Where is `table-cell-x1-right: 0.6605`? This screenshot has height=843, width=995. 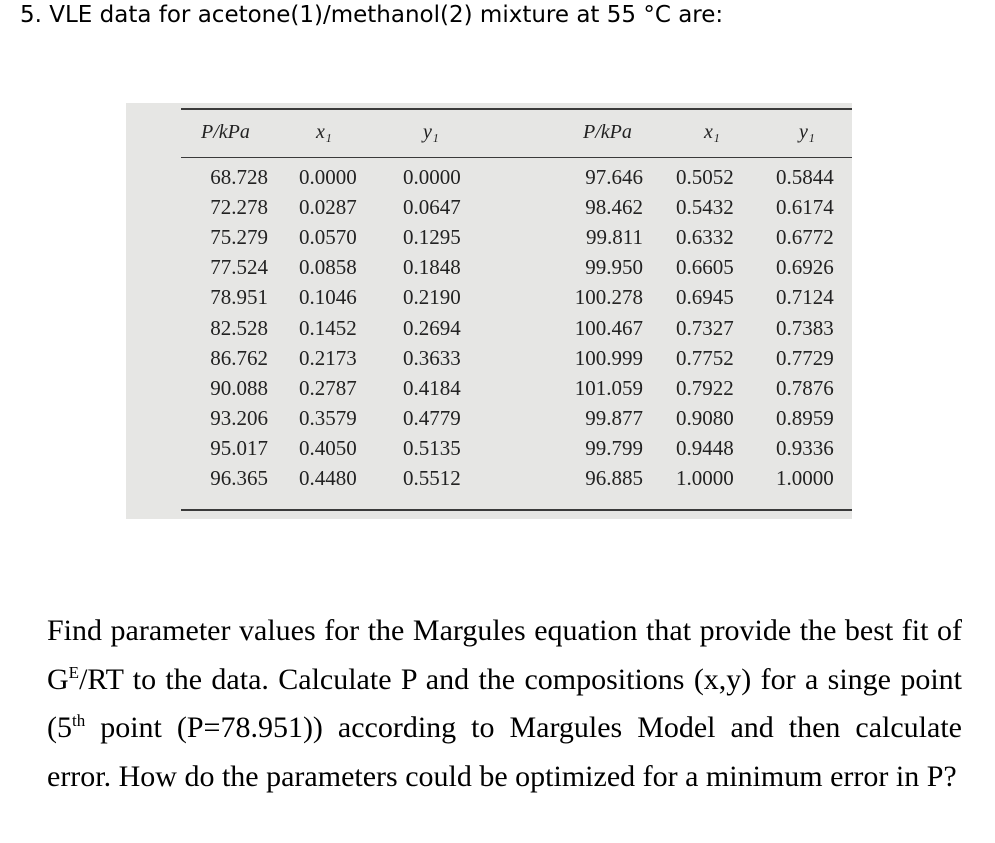 table-cell-x1-right: 0.6605 is located at coordinates (705, 267).